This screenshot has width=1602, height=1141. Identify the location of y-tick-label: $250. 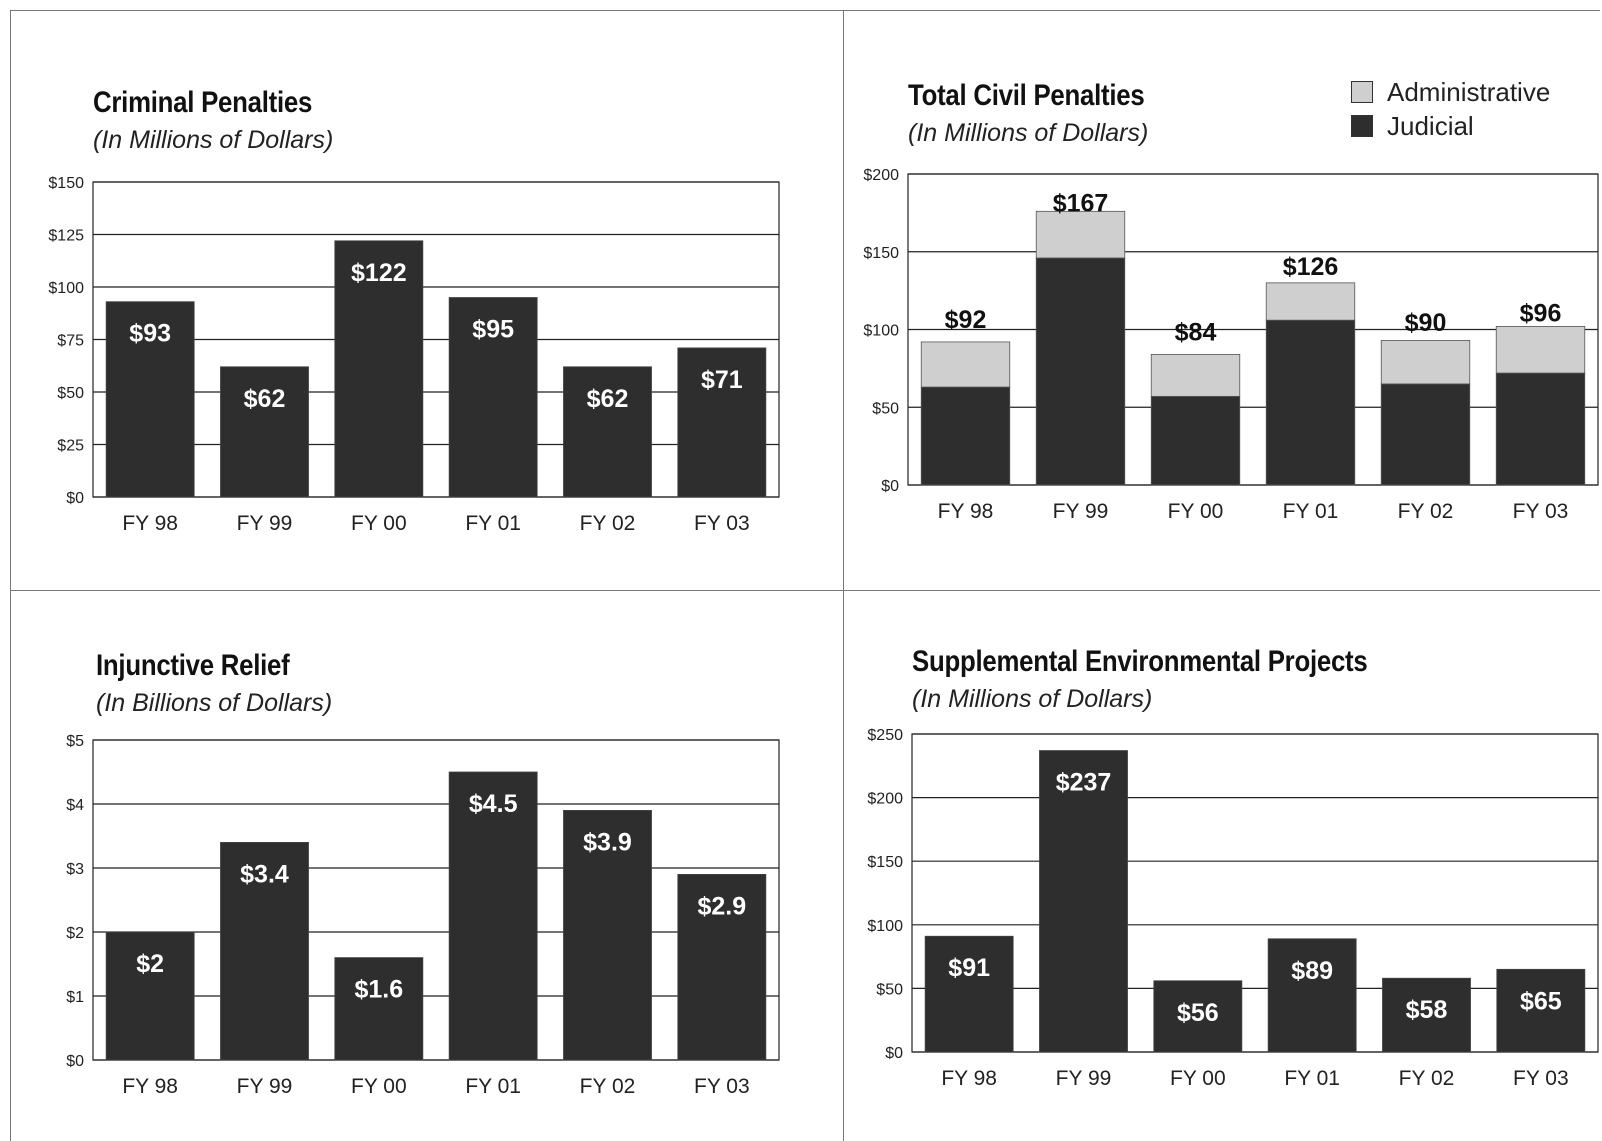
(885, 735).